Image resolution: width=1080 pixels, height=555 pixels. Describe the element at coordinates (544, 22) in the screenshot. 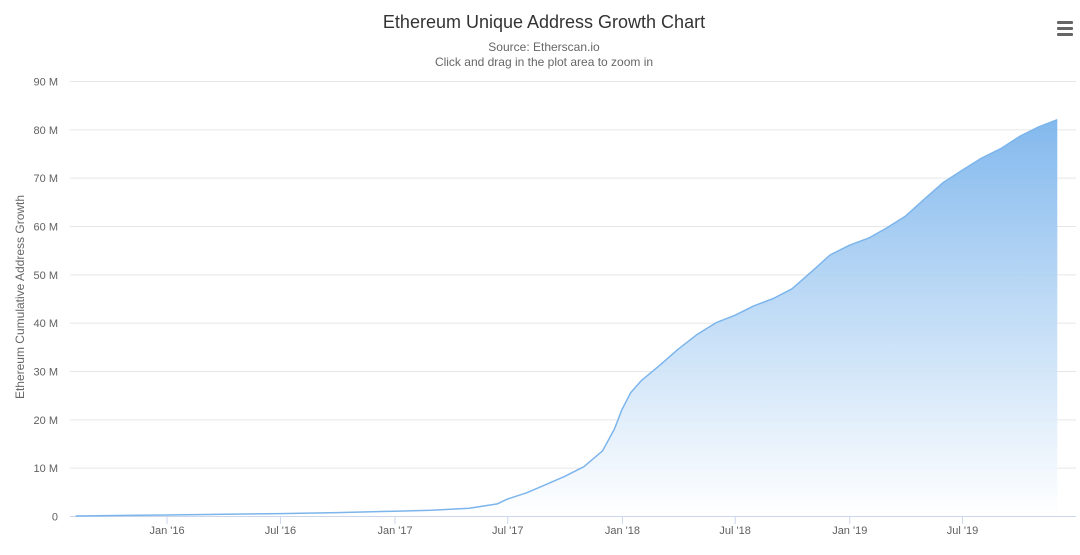

I see `chart-title: Ethereum Unique Address Growth Chart` at that location.